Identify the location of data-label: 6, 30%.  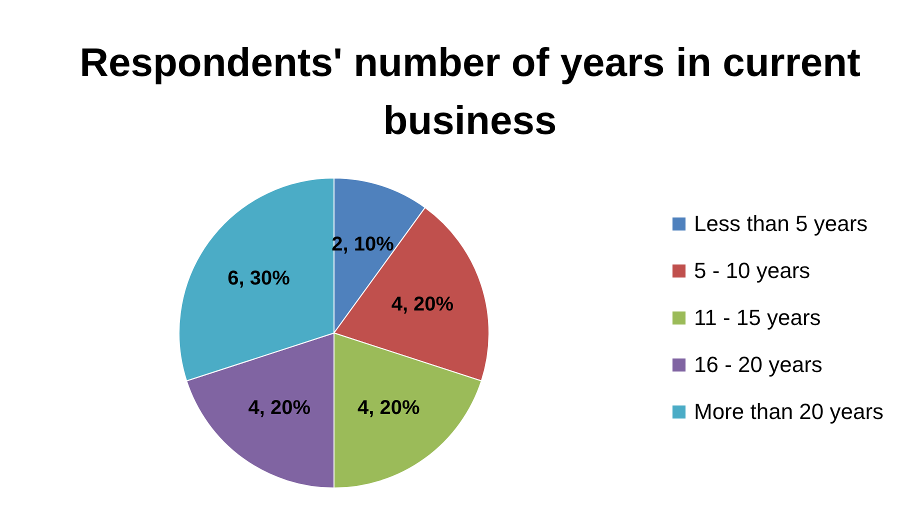
(259, 278).